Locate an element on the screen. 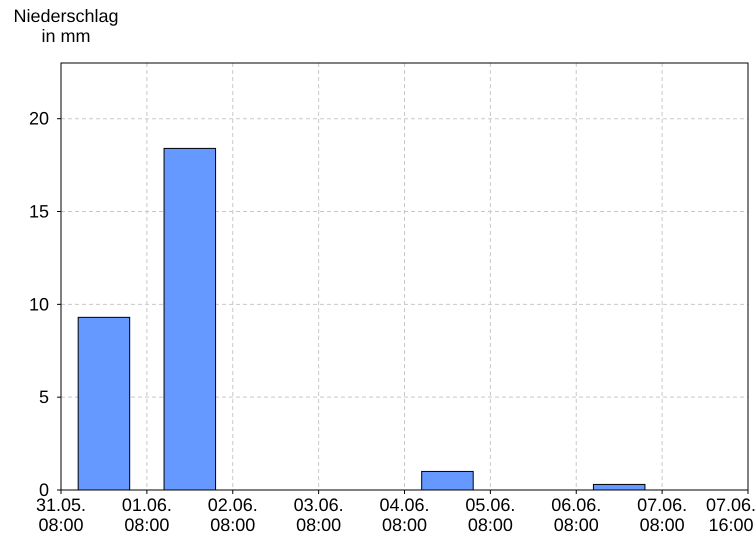 The height and width of the screenshot is (546, 756). x-tick-label: 05.06. 08:00 is located at coordinates (490, 515).